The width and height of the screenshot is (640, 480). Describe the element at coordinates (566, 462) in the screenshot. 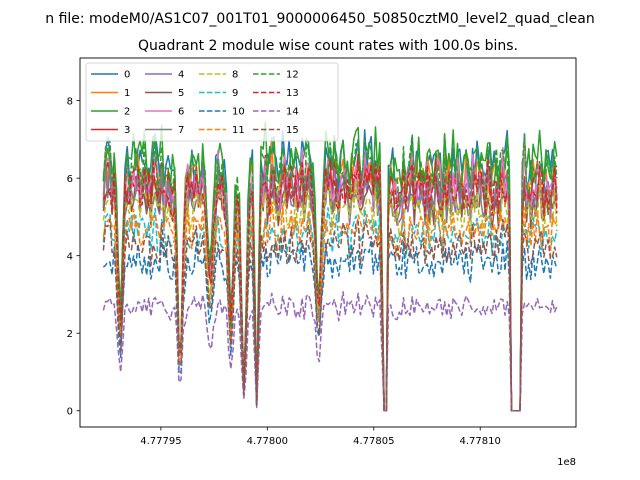

I see `x-offset-label: 1e8` at that location.